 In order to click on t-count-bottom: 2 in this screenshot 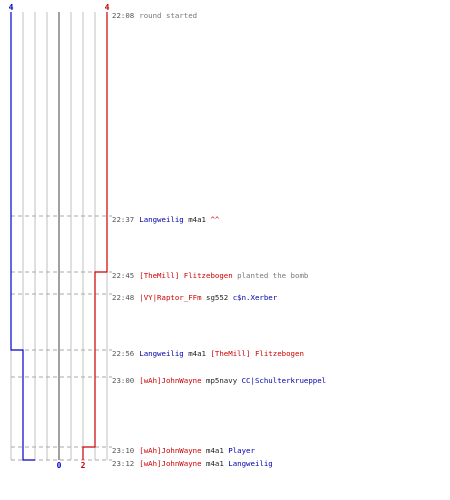, I will do `click(83, 465)`.